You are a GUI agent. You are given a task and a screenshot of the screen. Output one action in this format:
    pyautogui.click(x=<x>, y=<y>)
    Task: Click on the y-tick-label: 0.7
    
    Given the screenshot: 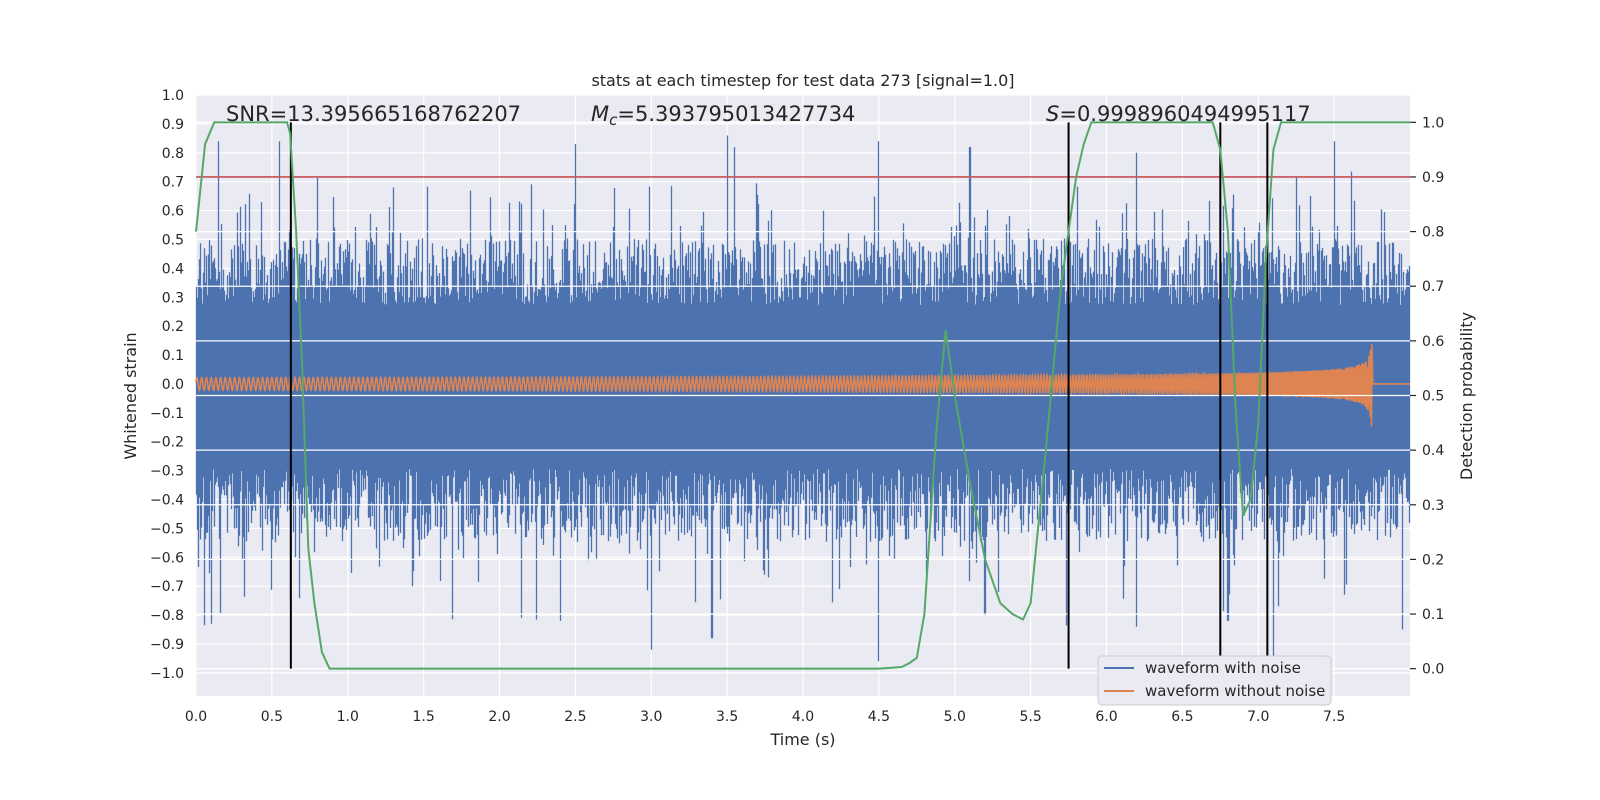 What is the action you would take?
    pyautogui.click(x=173, y=183)
    